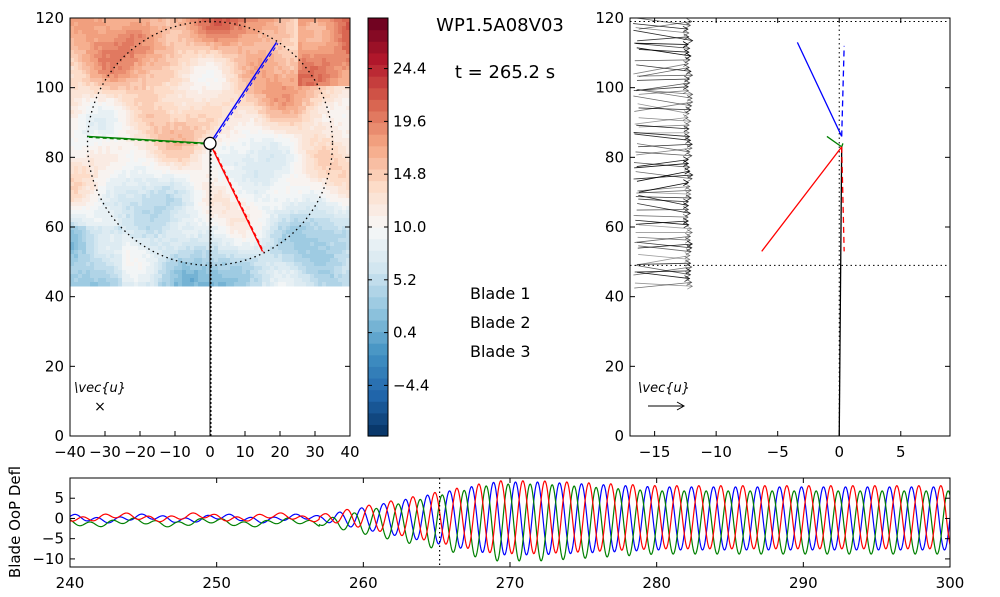  Describe the element at coordinates (53, 539) in the screenshot. I see `defl-y-tick-label: −5` at that location.